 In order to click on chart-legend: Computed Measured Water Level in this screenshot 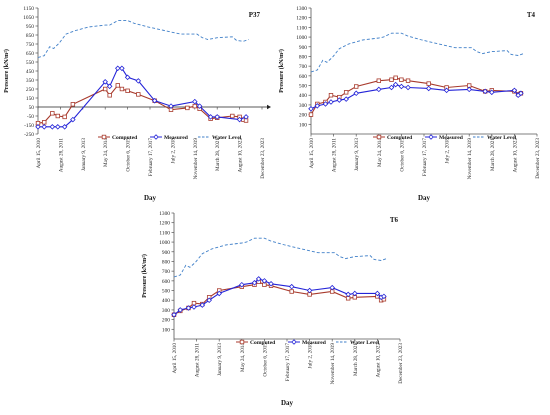, I will do `click(308, 342)`.